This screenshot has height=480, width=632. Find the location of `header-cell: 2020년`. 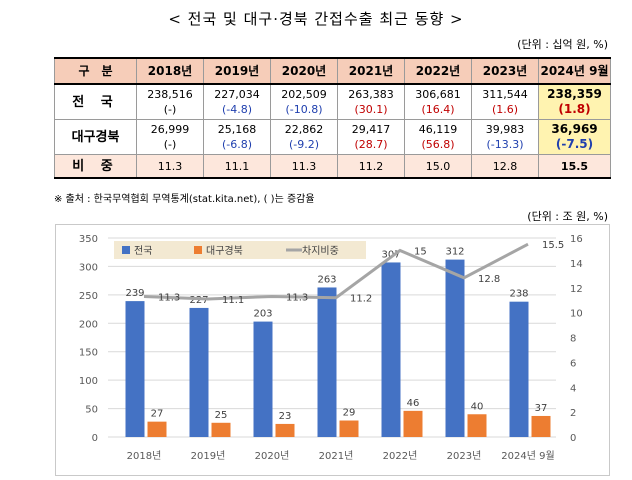

header-cell: 2020년 is located at coordinates (304, 71).